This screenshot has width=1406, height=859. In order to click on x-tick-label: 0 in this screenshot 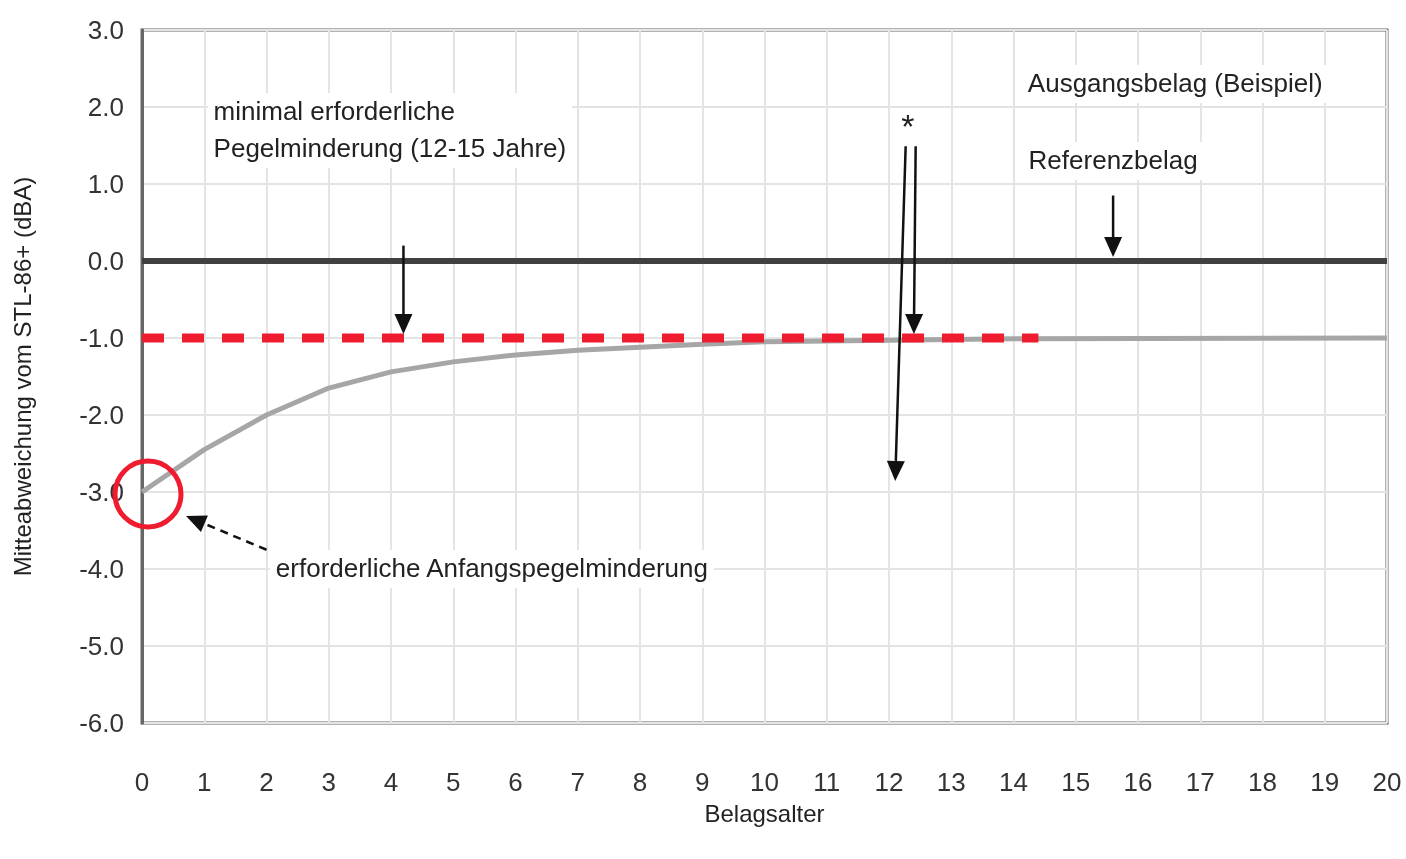, I will do `click(142, 782)`.